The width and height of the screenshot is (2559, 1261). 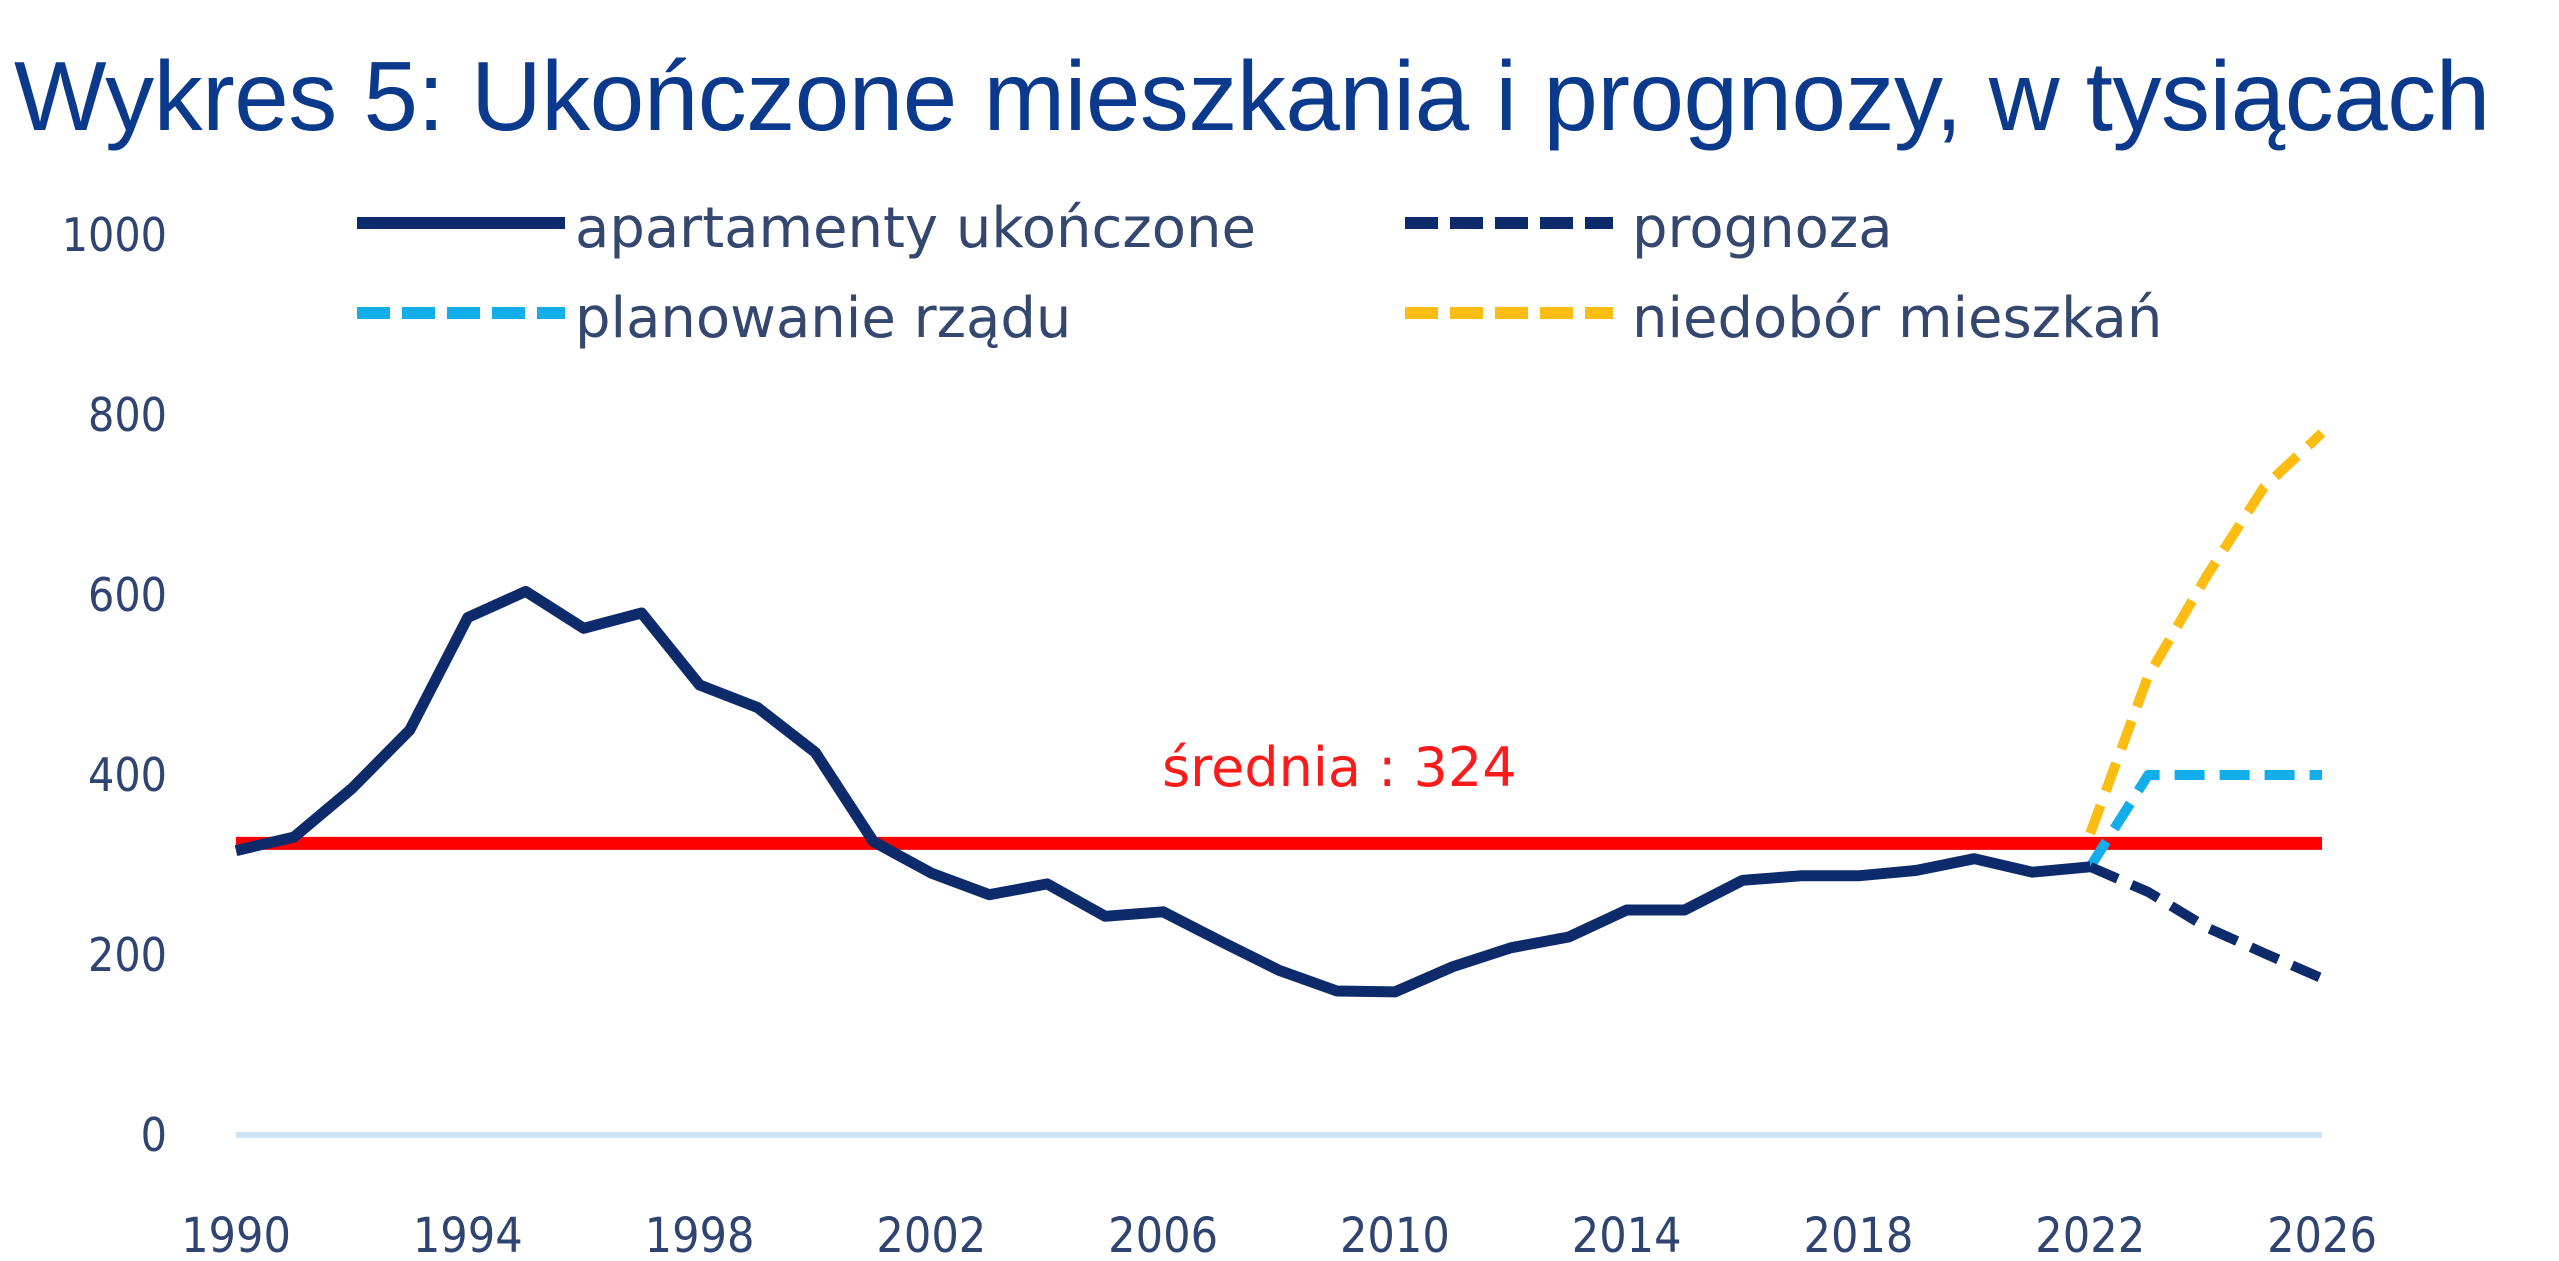 I want to click on series-prognoza, so click(x=2206, y=922).